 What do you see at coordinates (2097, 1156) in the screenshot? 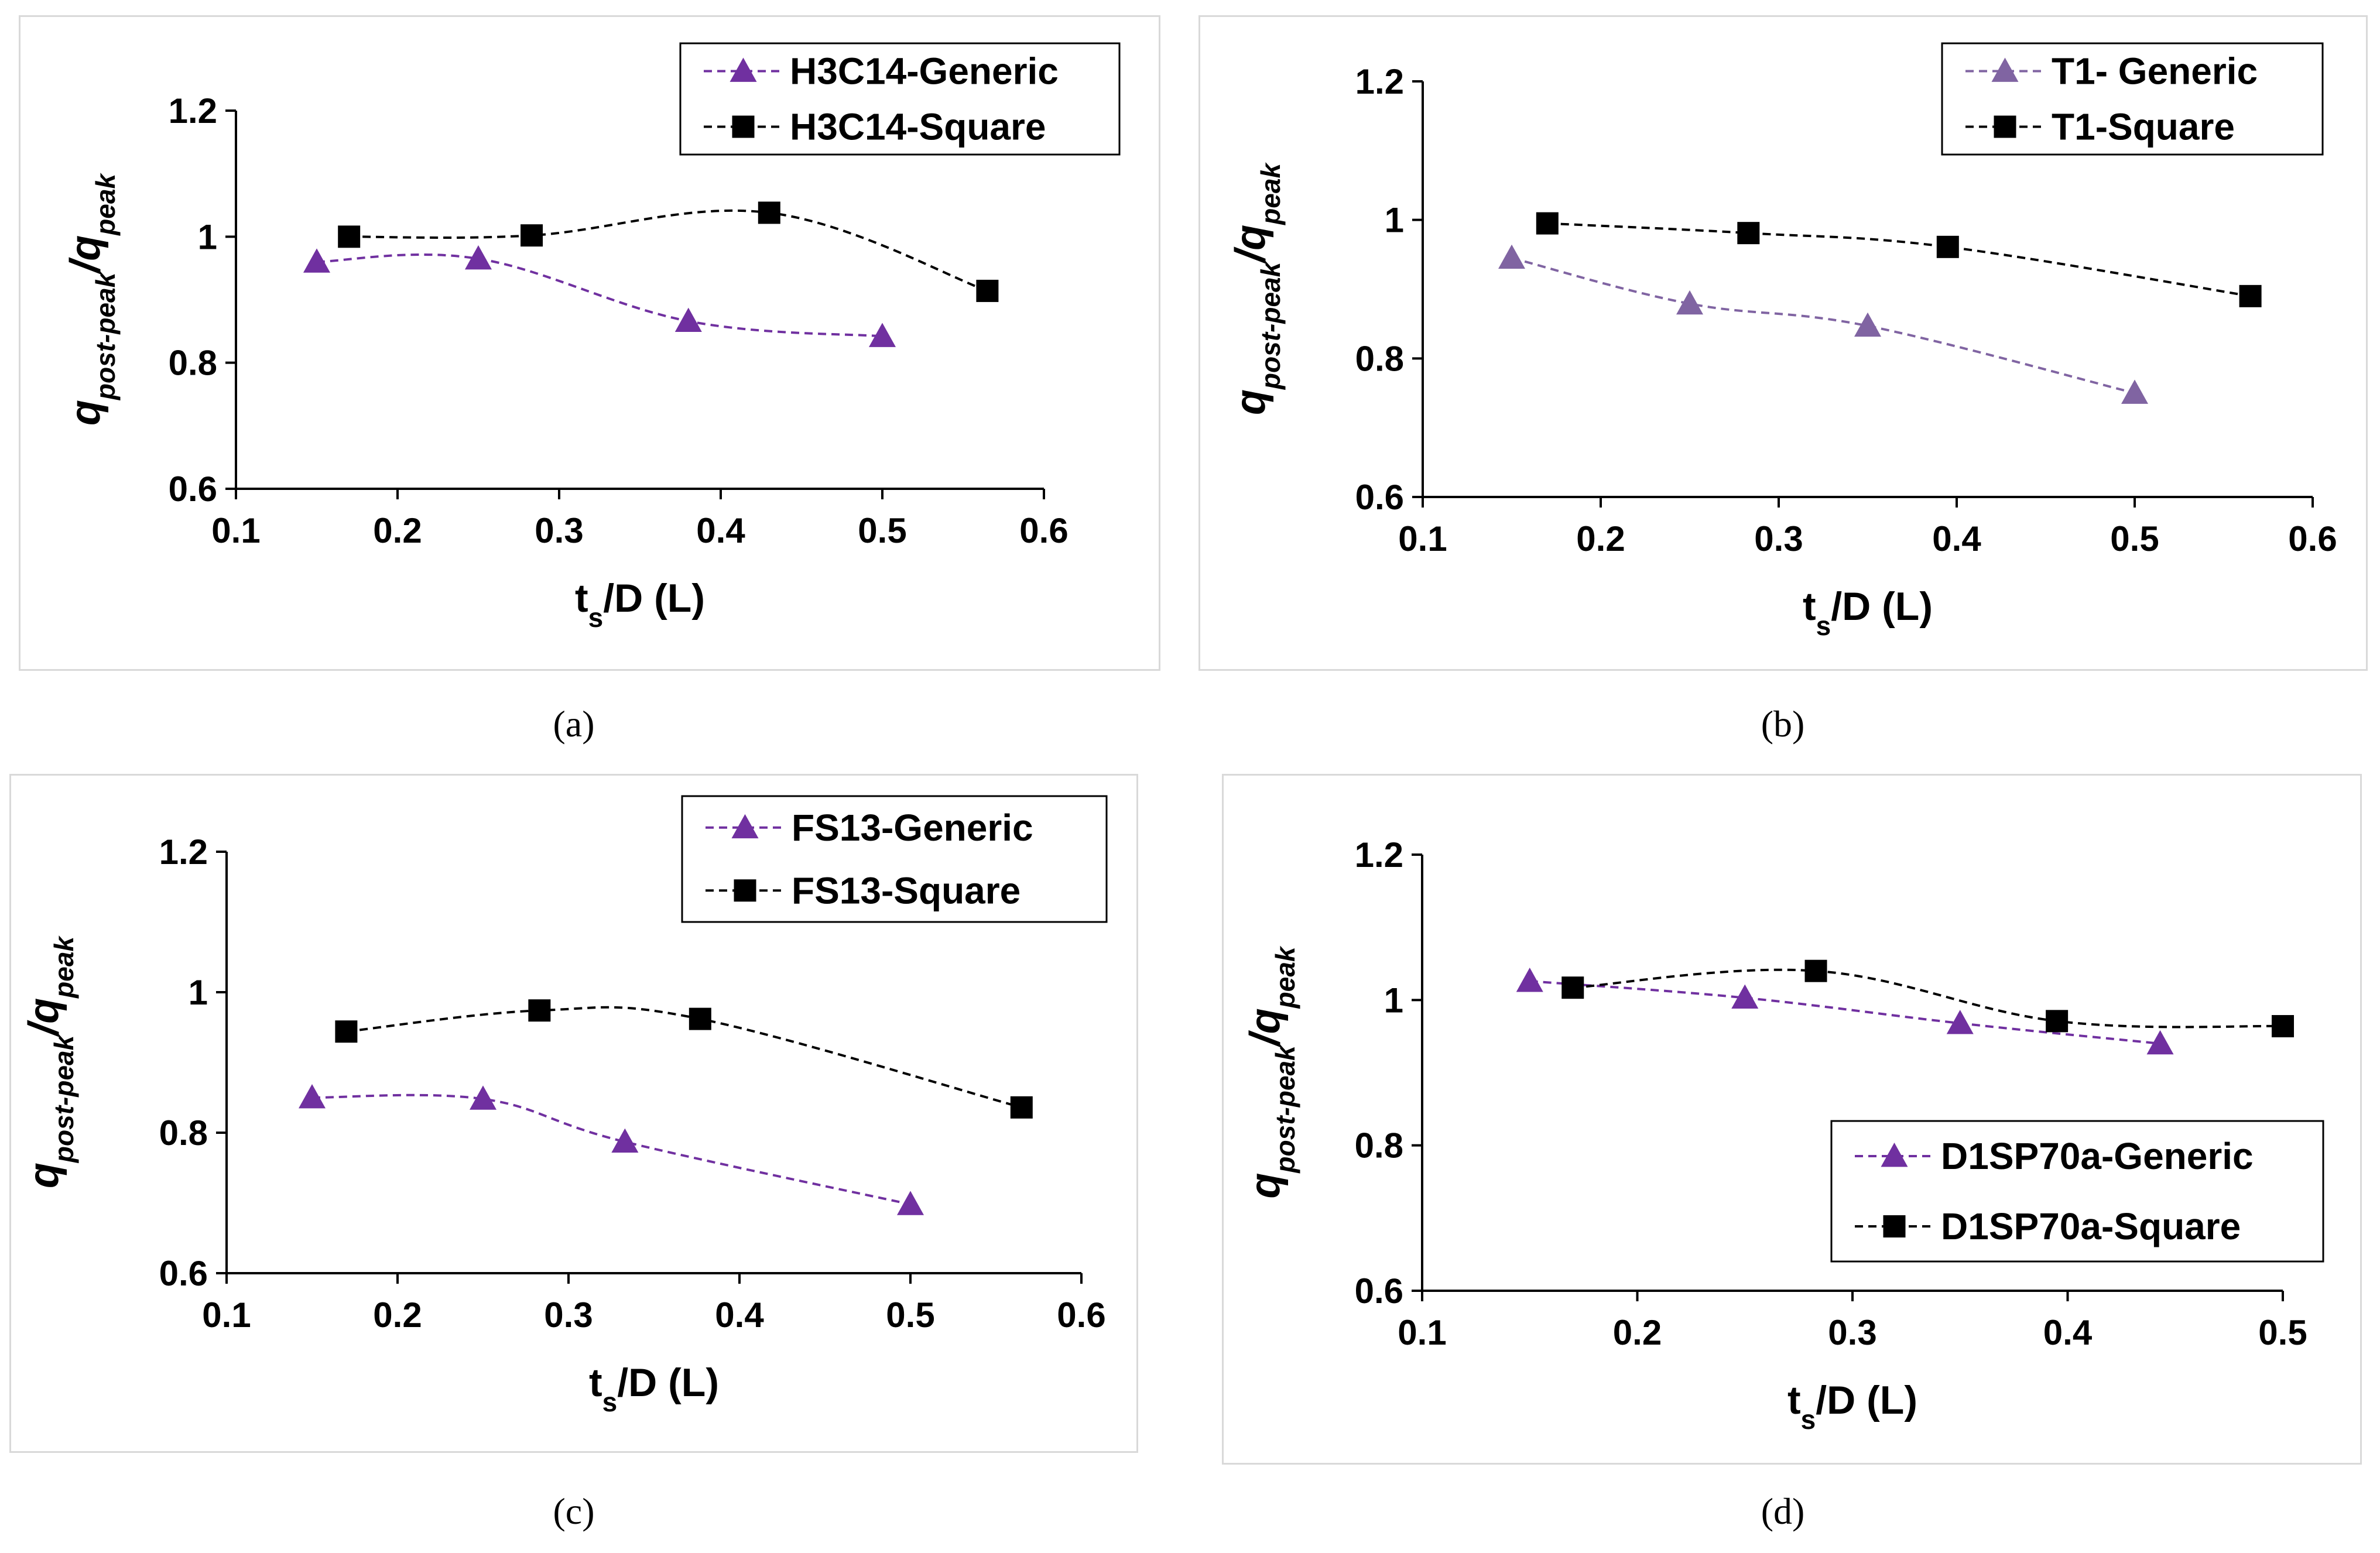
I see `legend-label: D1SP70a-Generic` at bounding box center [2097, 1156].